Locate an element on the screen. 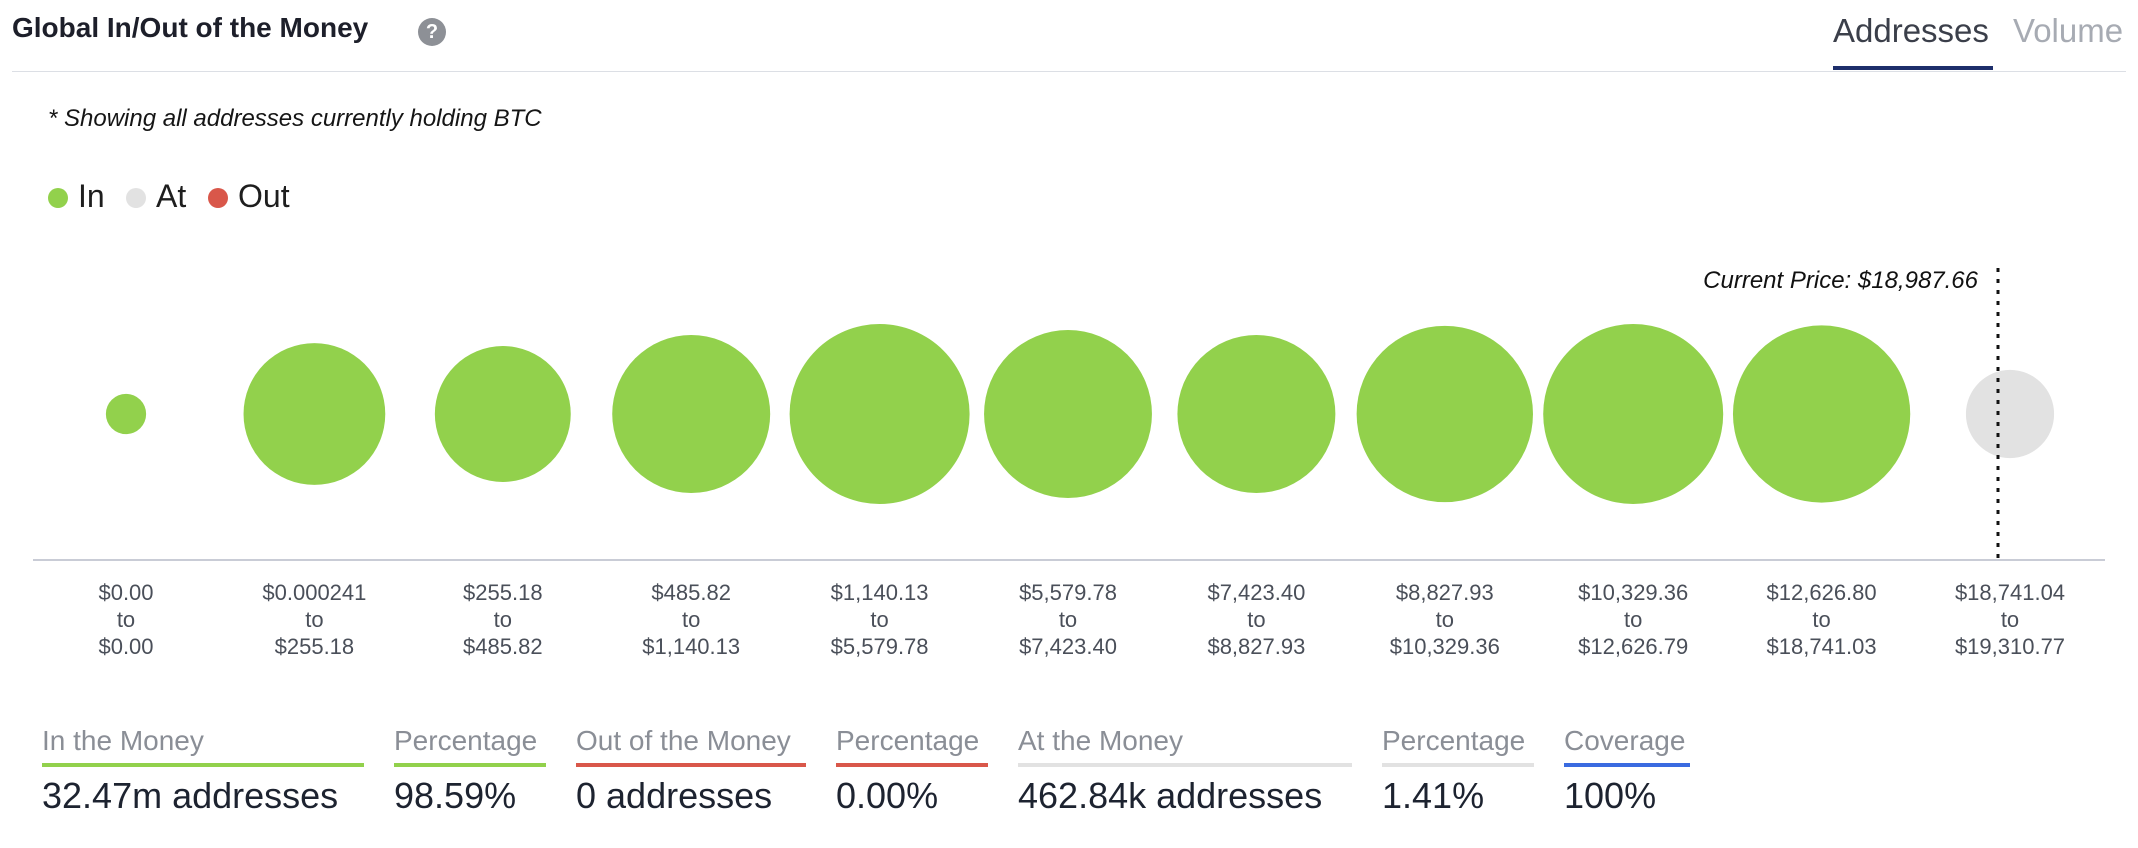 This screenshot has height=848, width=2138. tick-label: $12,626.80 is located at coordinates (1822, 592).